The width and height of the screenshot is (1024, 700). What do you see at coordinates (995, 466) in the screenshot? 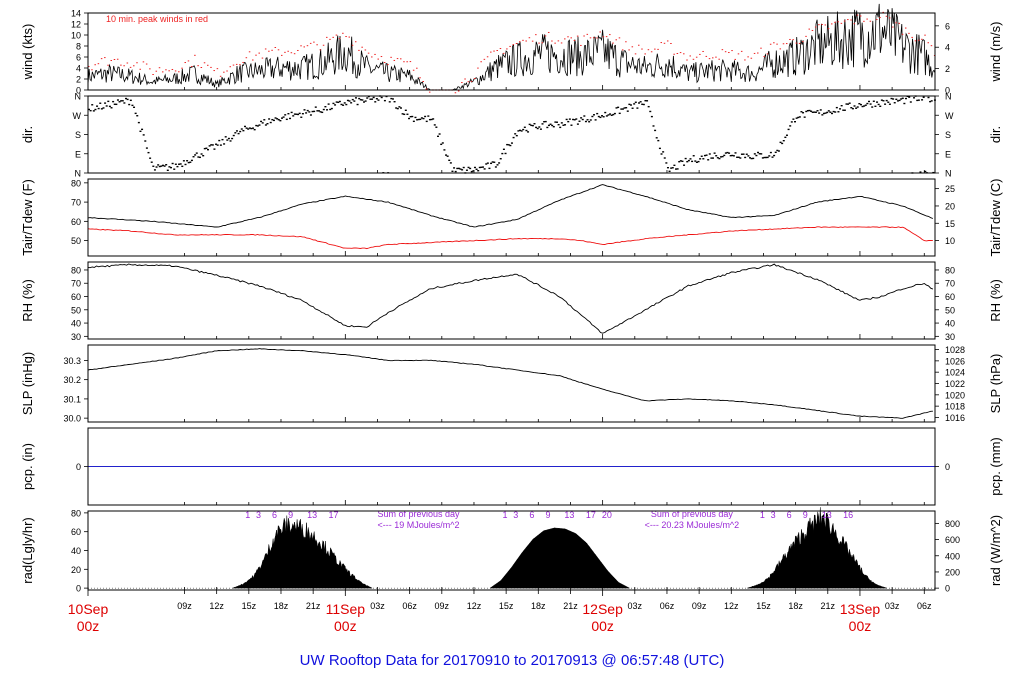
I see `right-axis-title: pcp. (mm)` at bounding box center [995, 466].